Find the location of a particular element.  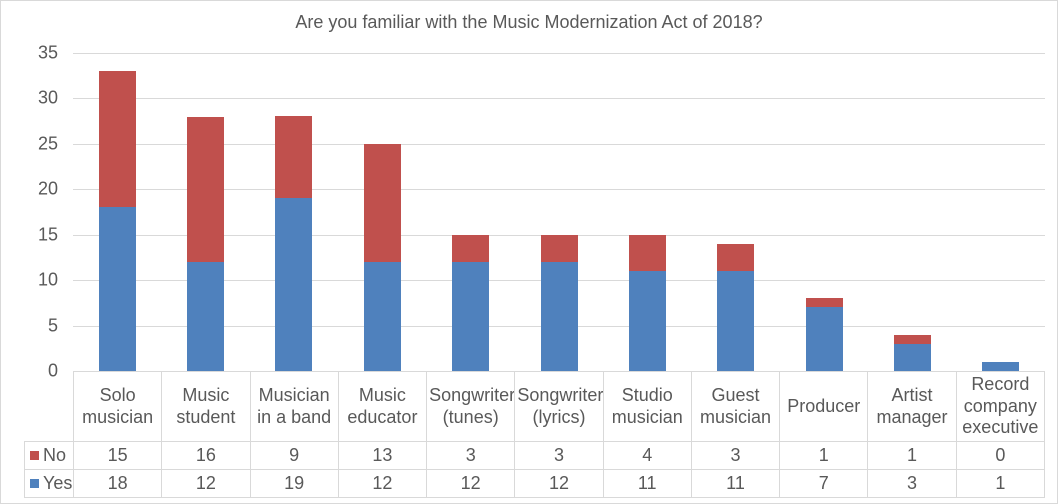

category-header-cell: Music student is located at coordinates (206, 406).